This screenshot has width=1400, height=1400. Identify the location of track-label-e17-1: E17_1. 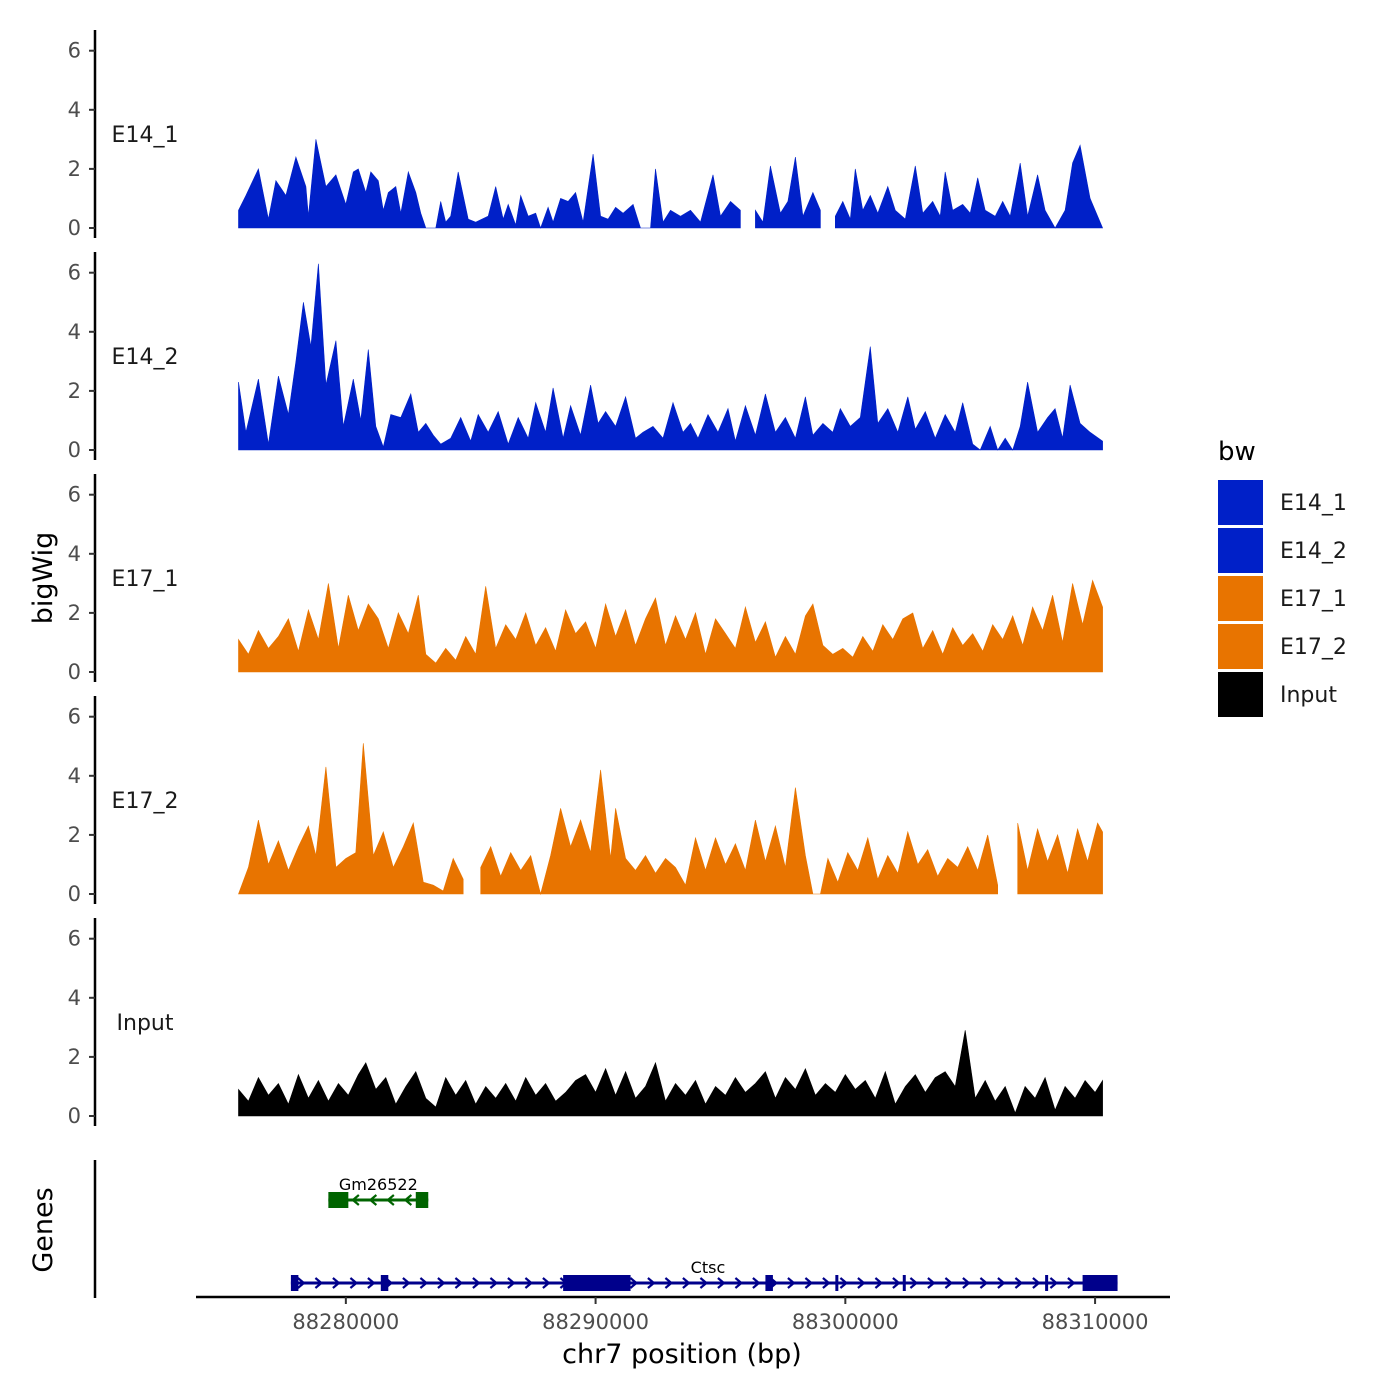
(145, 579).